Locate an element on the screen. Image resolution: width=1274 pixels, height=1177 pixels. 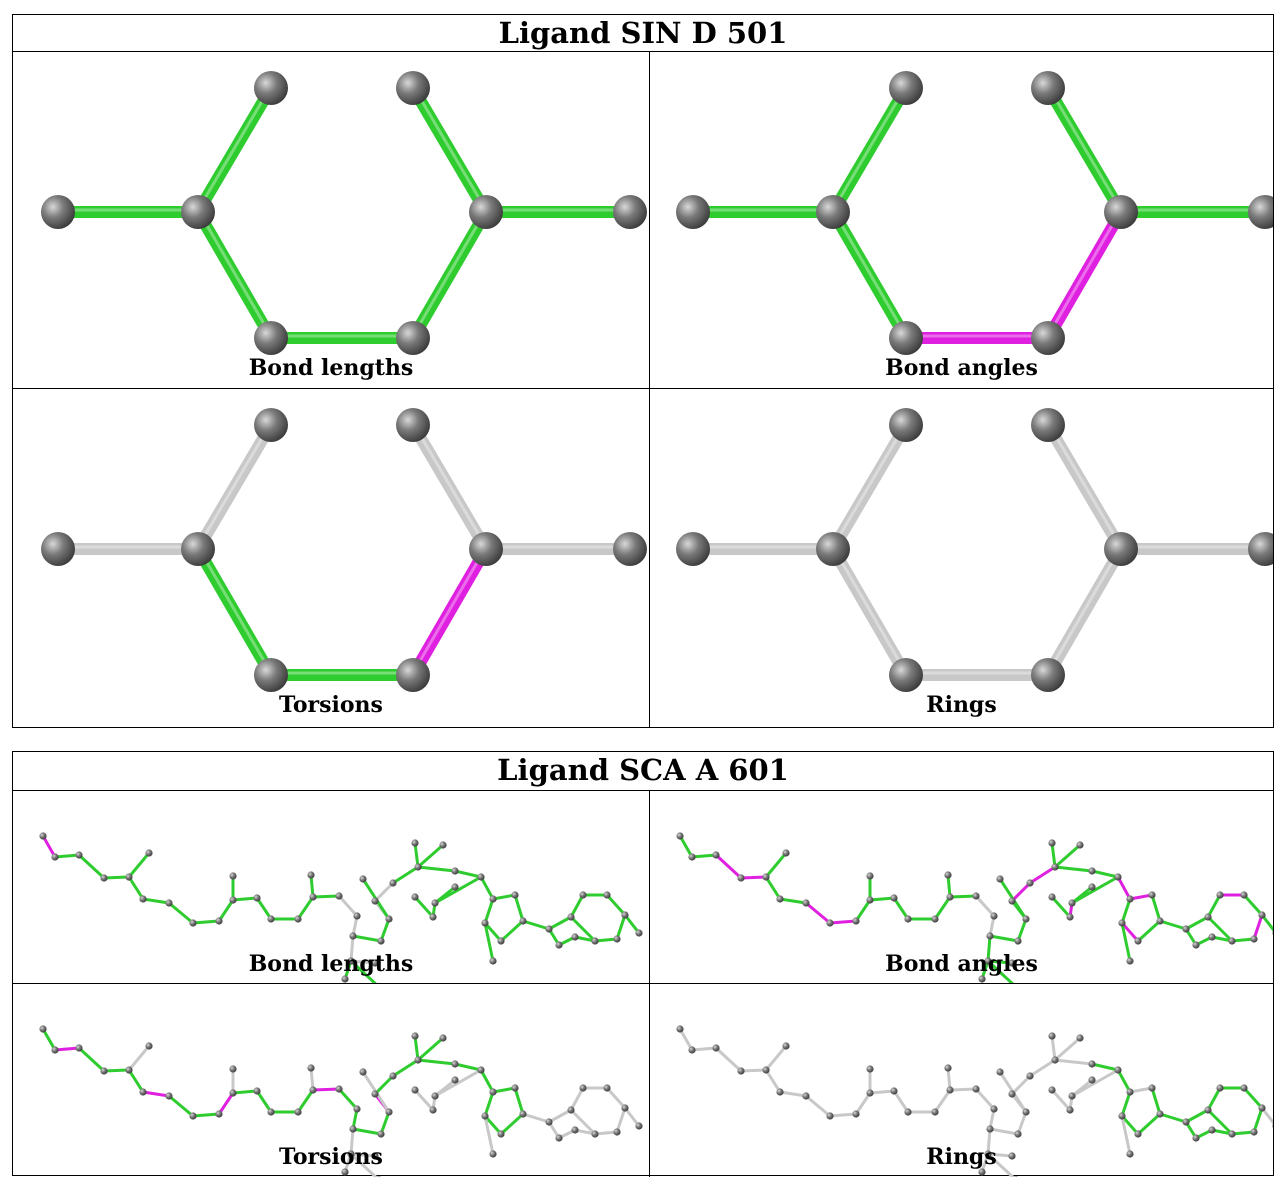
panel-torsions: Torsions is located at coordinates (331, 558).